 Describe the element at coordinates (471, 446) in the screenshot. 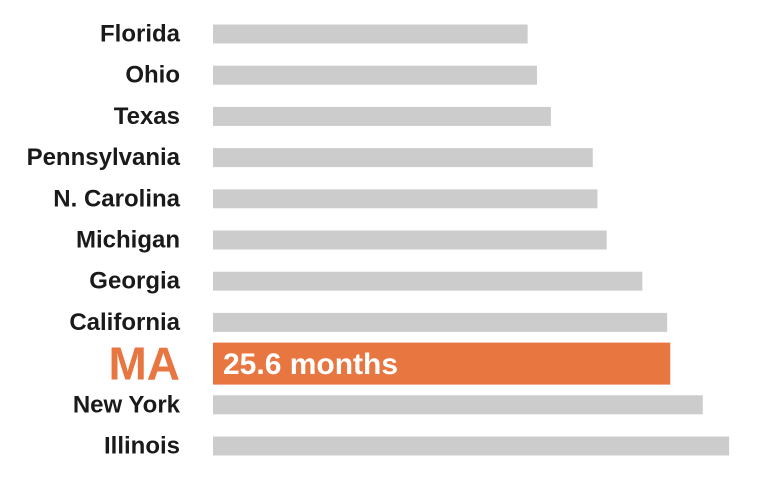

I see `bar-illinois` at that location.